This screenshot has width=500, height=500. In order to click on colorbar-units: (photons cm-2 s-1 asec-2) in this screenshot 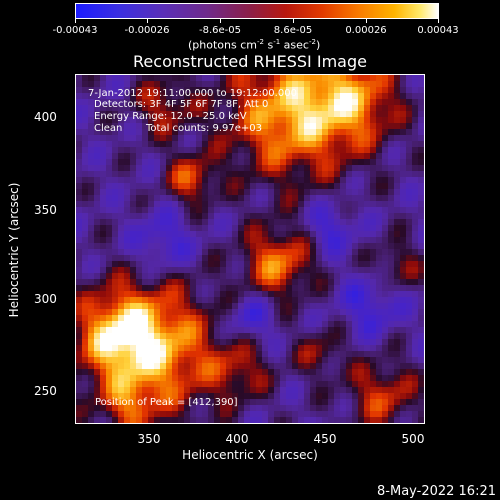, I will do `click(254, 45)`.